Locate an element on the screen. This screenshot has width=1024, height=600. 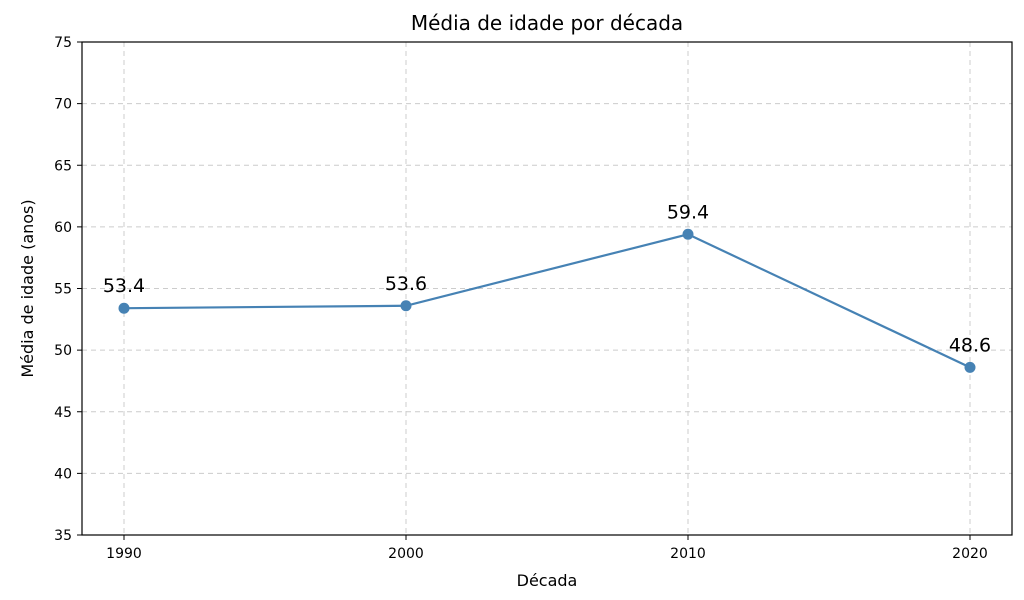
data-label: 53.6 is located at coordinates (406, 284).